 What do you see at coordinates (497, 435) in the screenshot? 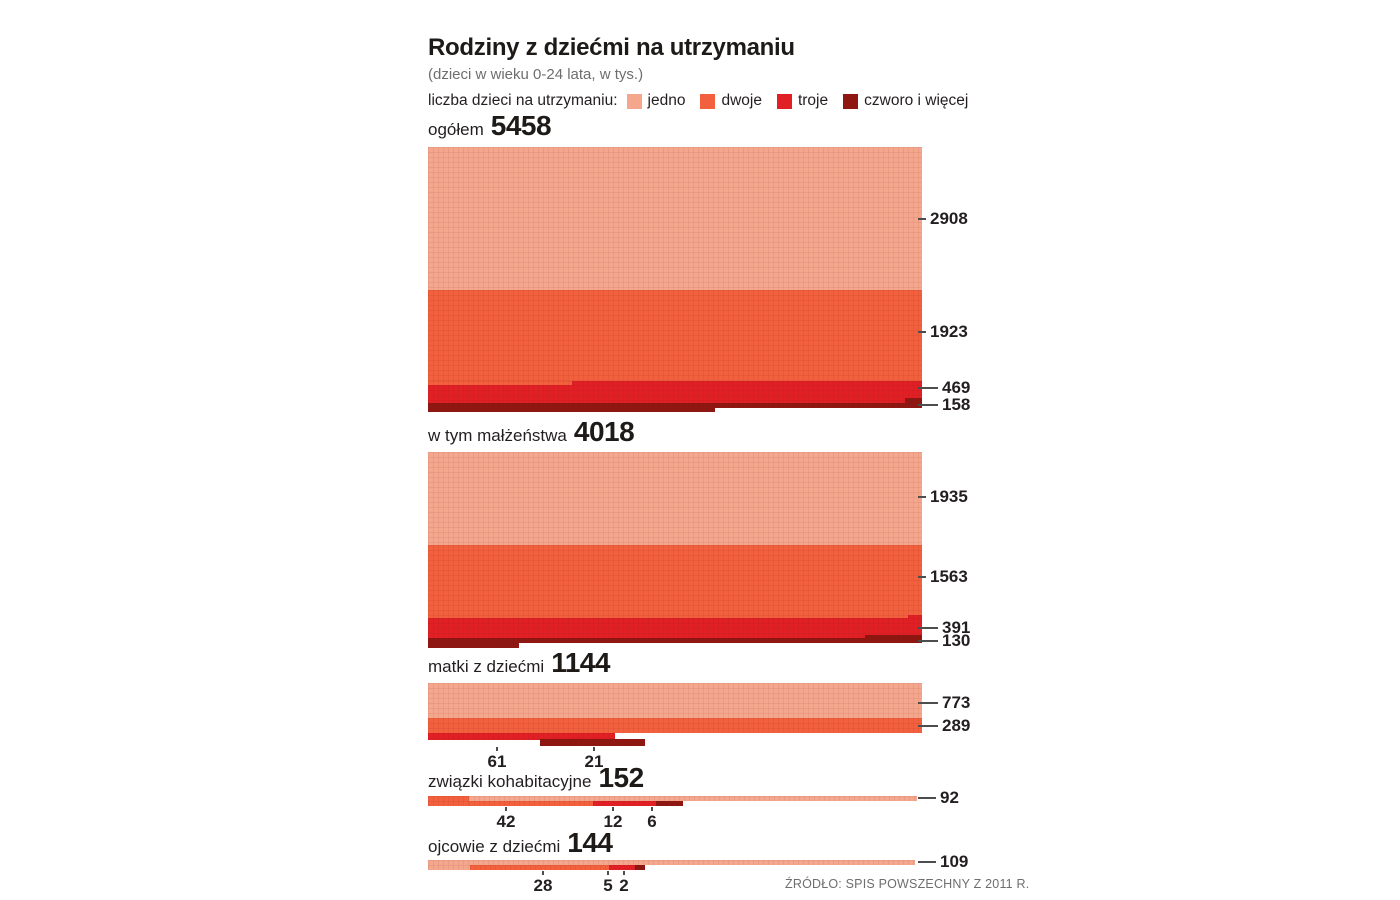
I see `section-name: w tym małżeństwa` at bounding box center [497, 435].